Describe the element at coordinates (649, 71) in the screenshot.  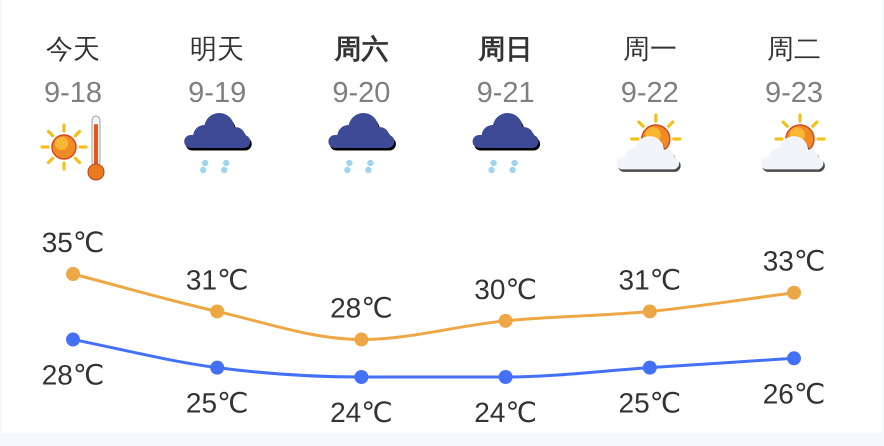
I see `x-tick-label: 周一 9-22` at that location.